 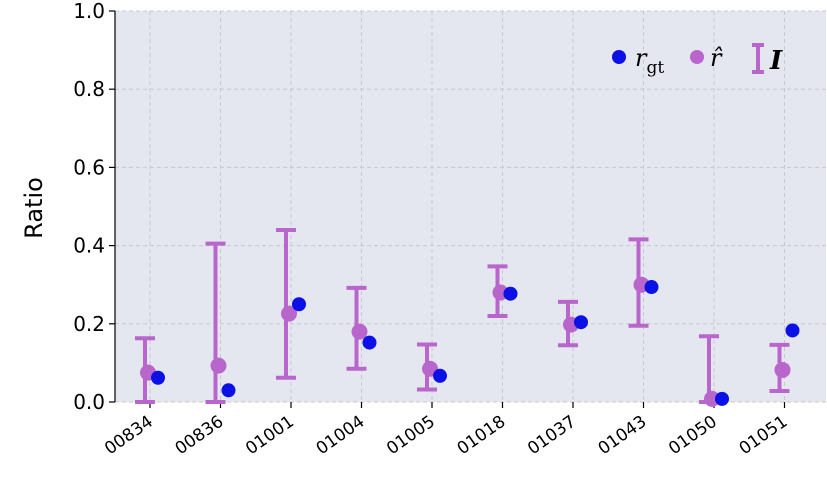 What do you see at coordinates (693, 435) in the screenshot?
I see `x-tick-label: 01050` at bounding box center [693, 435].